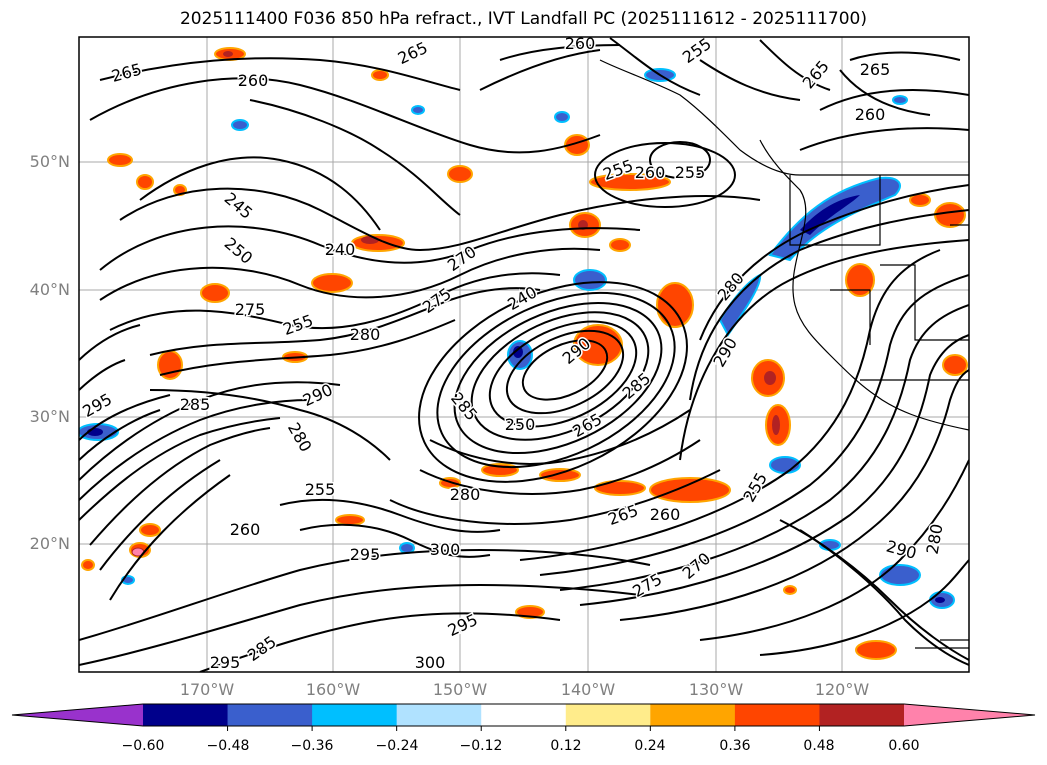 The height and width of the screenshot is (765, 1047). What do you see at coordinates (716, 689) in the screenshot?
I see `lon-label-130w: 130°W` at bounding box center [716, 689].